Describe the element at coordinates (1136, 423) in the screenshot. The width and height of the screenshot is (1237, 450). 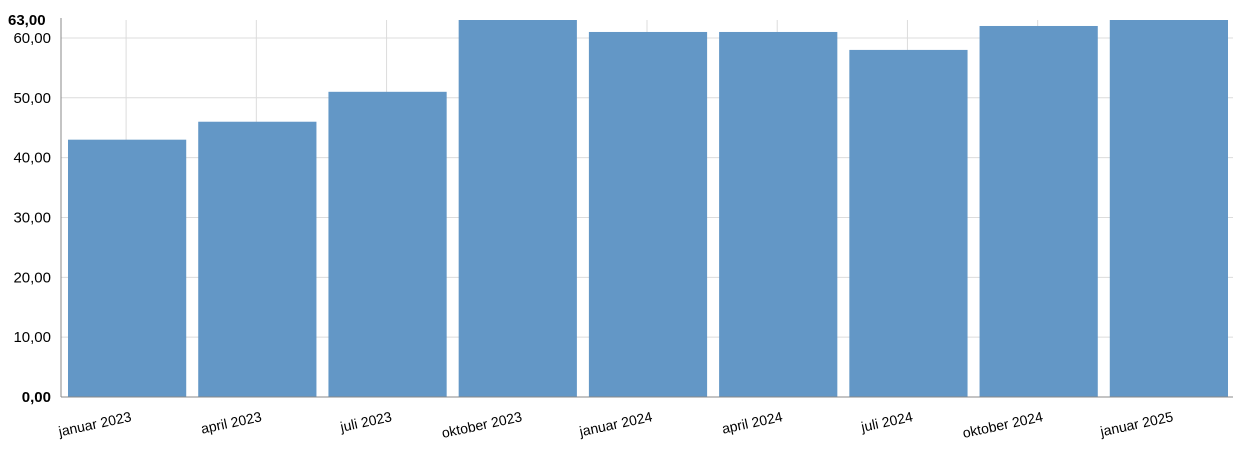
I see `x-tick-label: januar 2025` at that location.